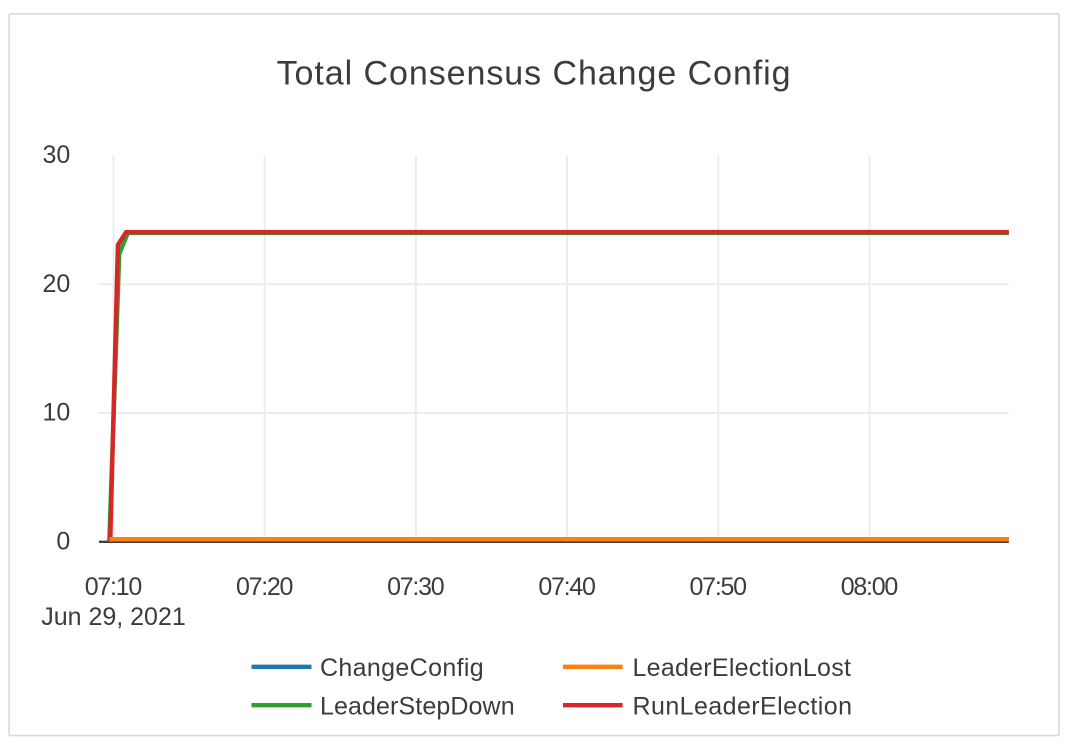  I want to click on svg-text: 30, so click(56, 155).